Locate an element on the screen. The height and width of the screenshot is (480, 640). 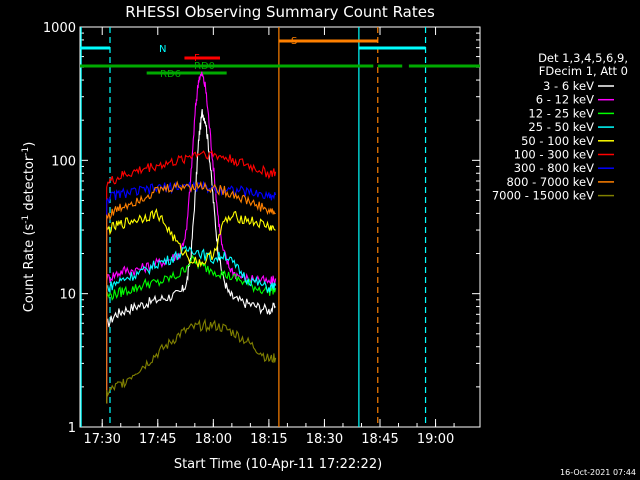
legend-entry-label: 100 - 300 keV is located at coordinates (554, 155).